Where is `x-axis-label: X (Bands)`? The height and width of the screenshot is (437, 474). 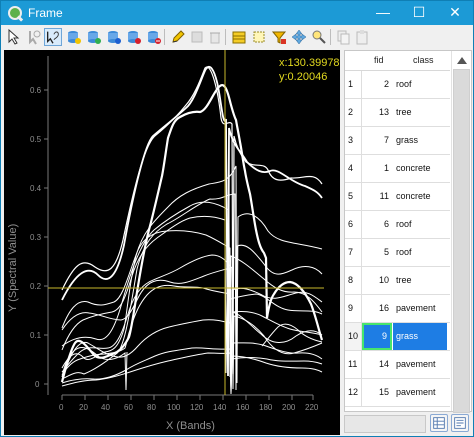 x-axis-label: X (Bands) is located at coordinates (190, 426).